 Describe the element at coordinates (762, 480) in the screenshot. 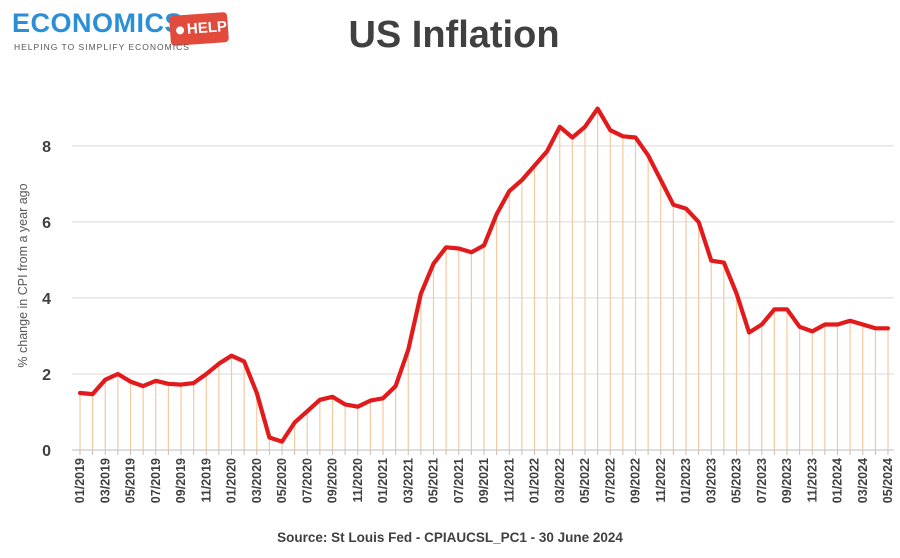

I see `x-tick-label: 07/2023` at that location.